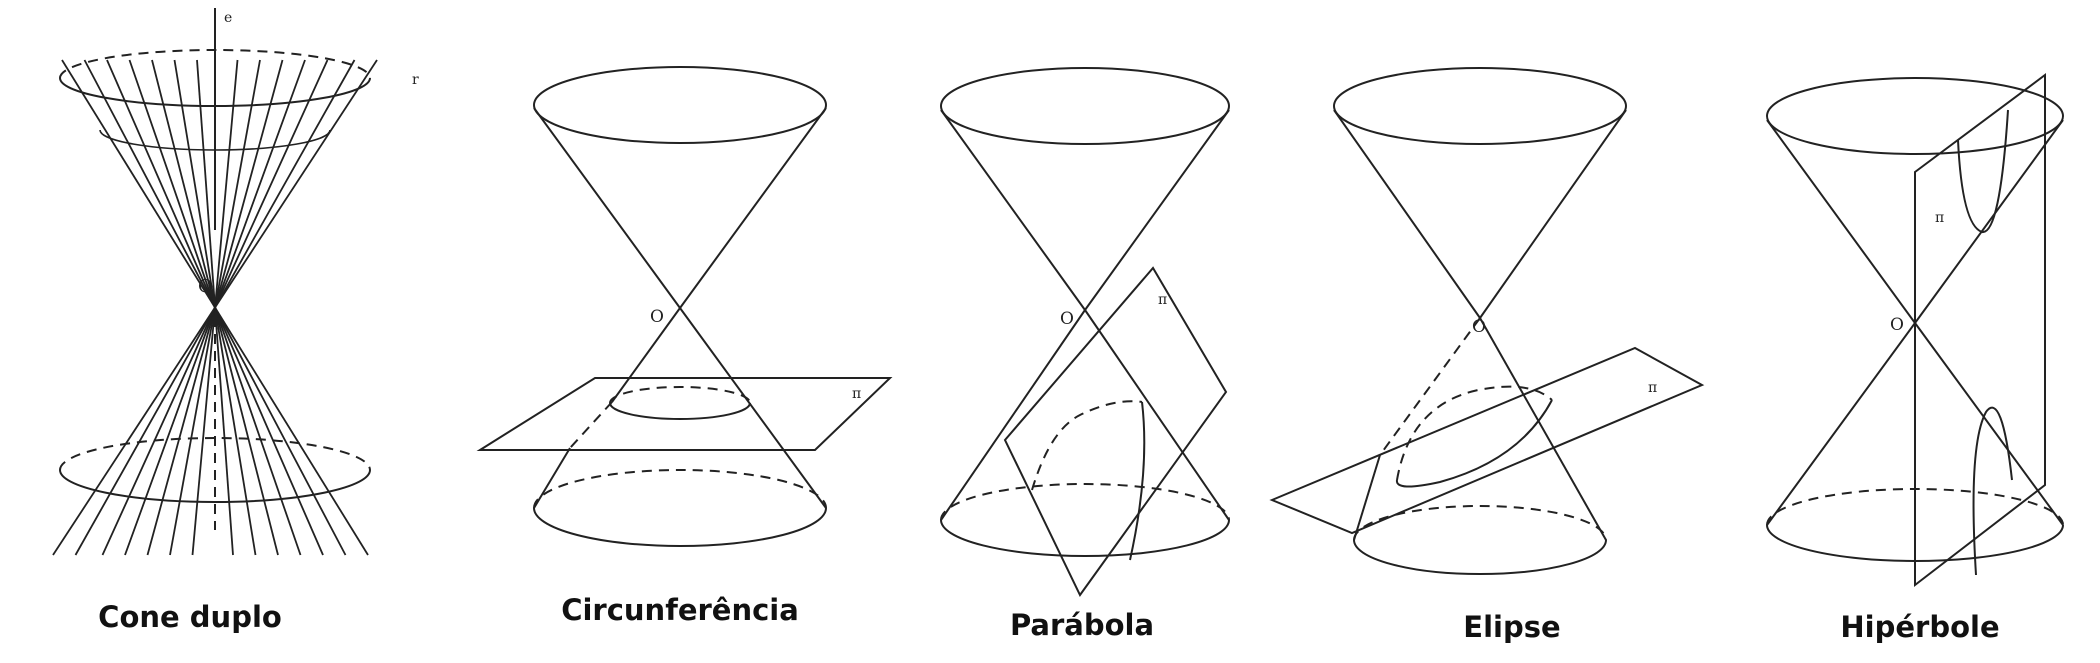 The height and width of the screenshot is (663, 2100). Describe the element at coordinates (1992, 491) in the screenshot. I see `hyperbola-branch-lower` at that location.